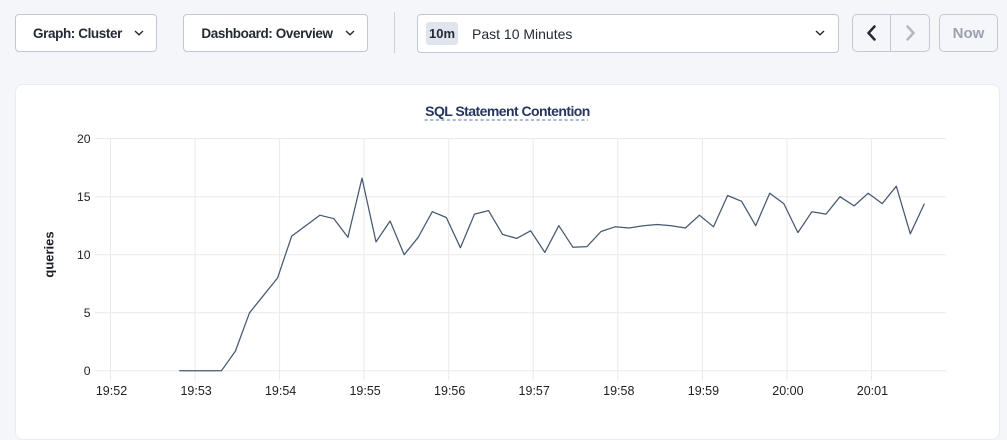 The width and height of the screenshot is (1007, 440). Describe the element at coordinates (618, 391) in the screenshot. I see `svg-text: 19:58` at that location.